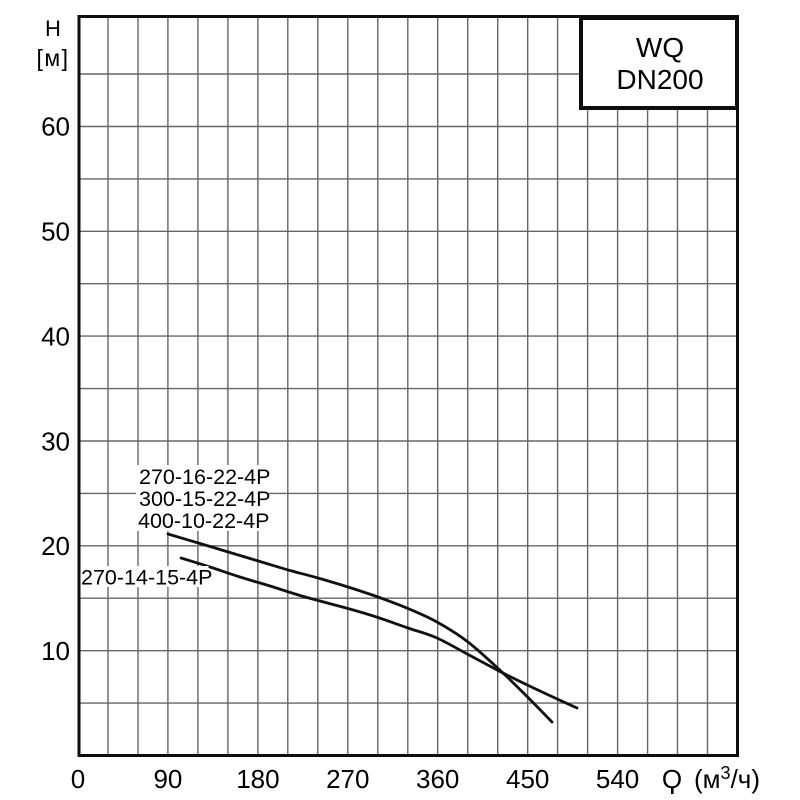 The image size is (800, 800). Describe the element at coordinates (659, 79) in the screenshot. I see `svg-text: DN200` at that location.